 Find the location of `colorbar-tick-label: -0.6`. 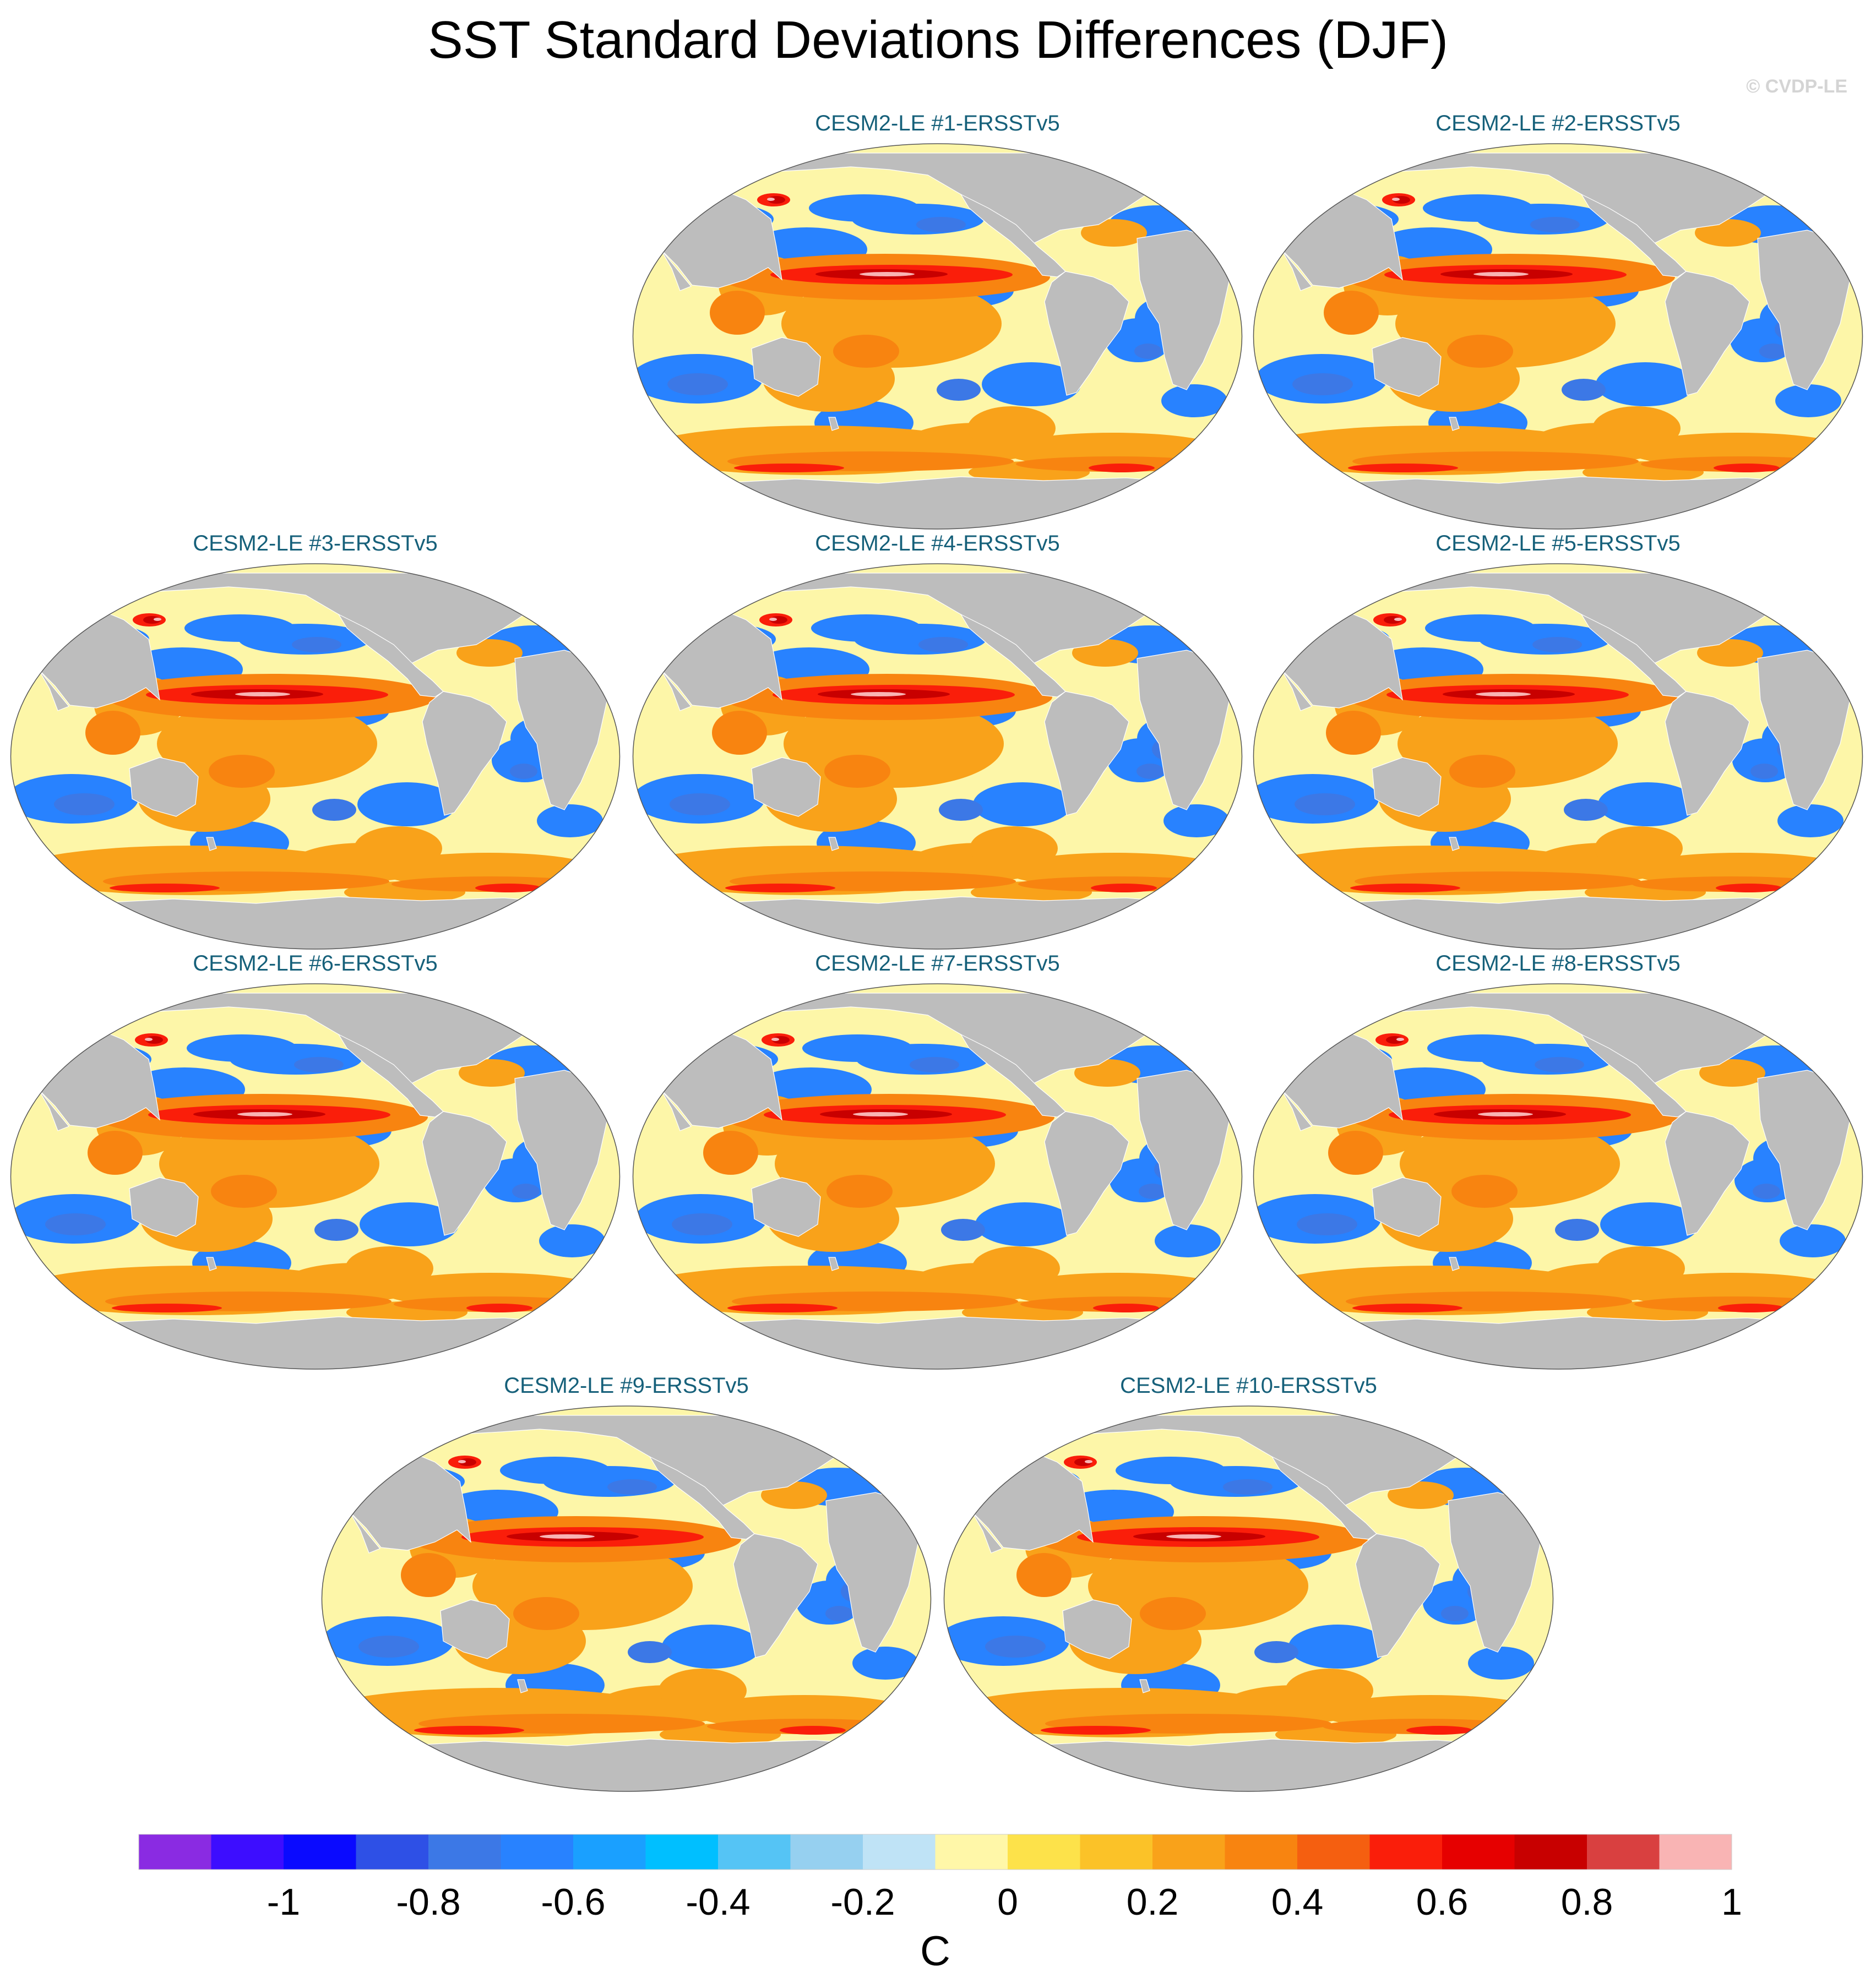

colorbar-tick-label: -0.6 is located at coordinates (573, 1902).